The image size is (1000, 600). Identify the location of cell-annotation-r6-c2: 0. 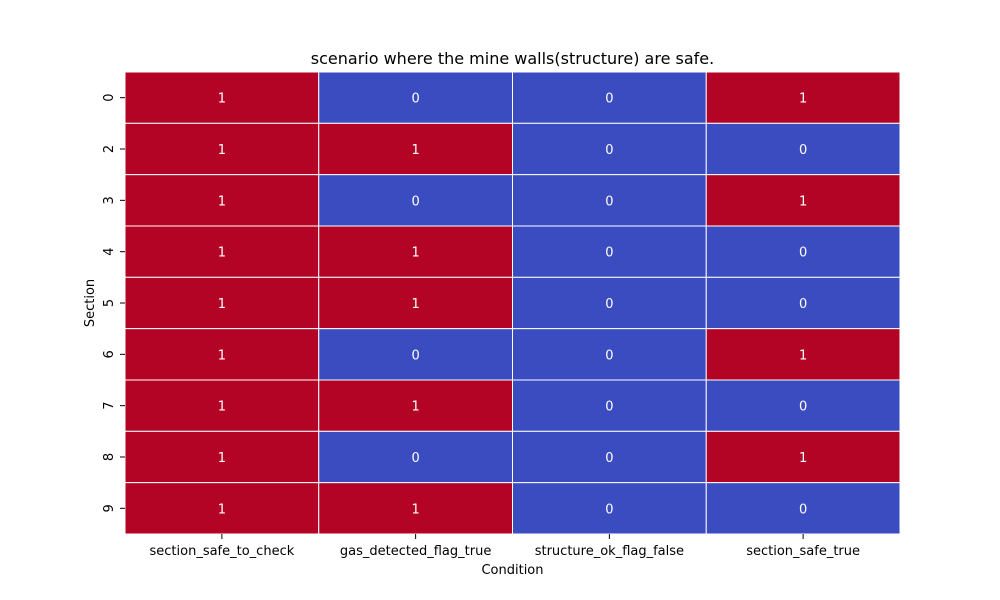
(609, 407).